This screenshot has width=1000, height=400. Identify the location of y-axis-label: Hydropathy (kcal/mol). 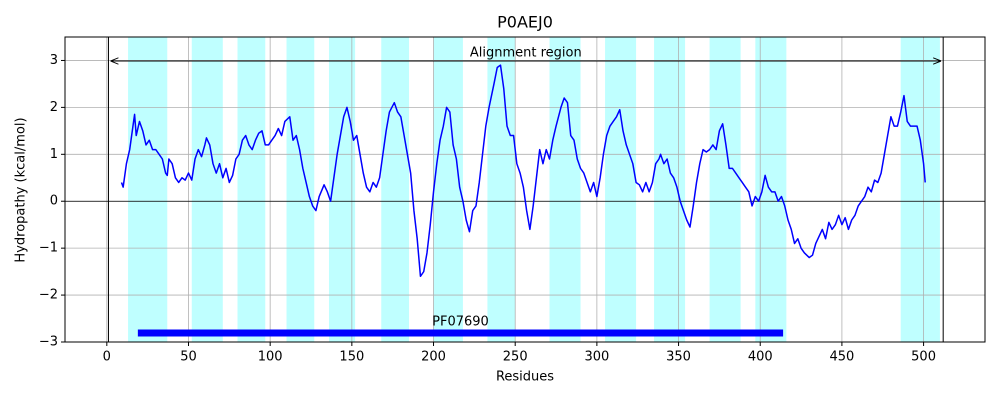
(21, 189).